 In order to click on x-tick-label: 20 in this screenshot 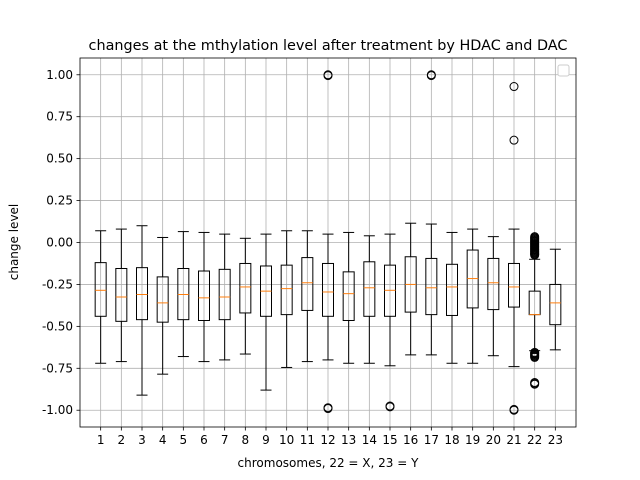, I will do `click(493, 440)`.